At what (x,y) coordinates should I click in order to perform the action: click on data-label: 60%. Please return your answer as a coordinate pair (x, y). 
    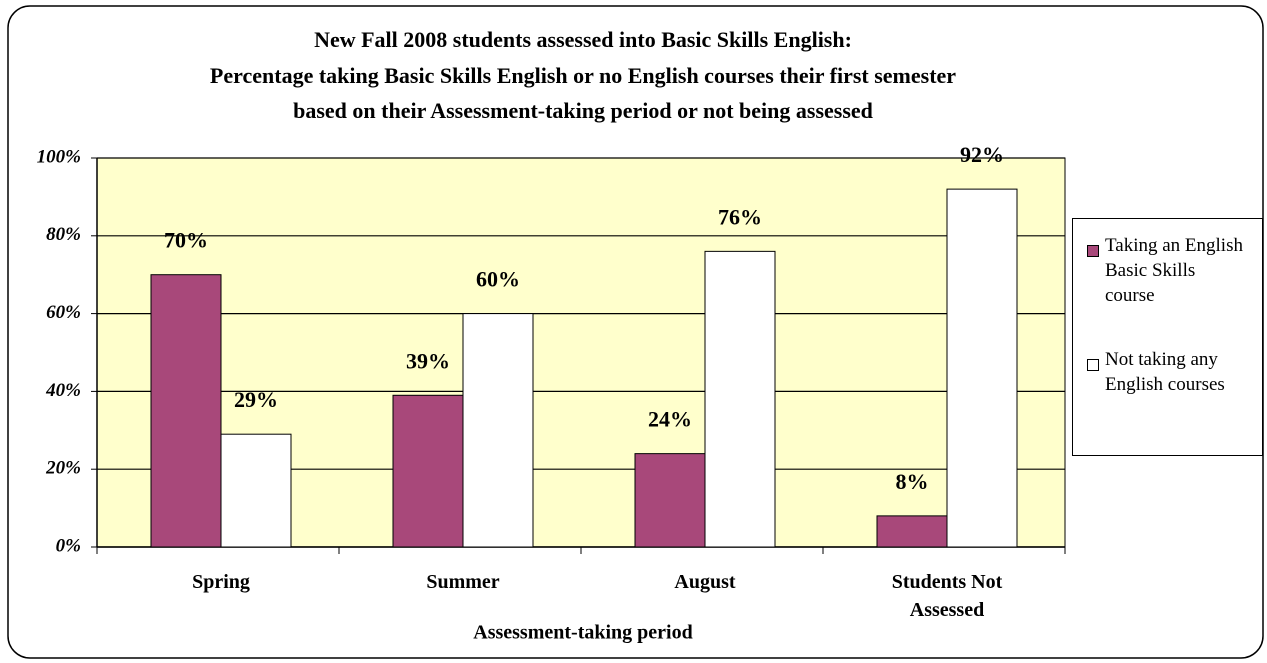
    Looking at the image, I should click on (498, 279).